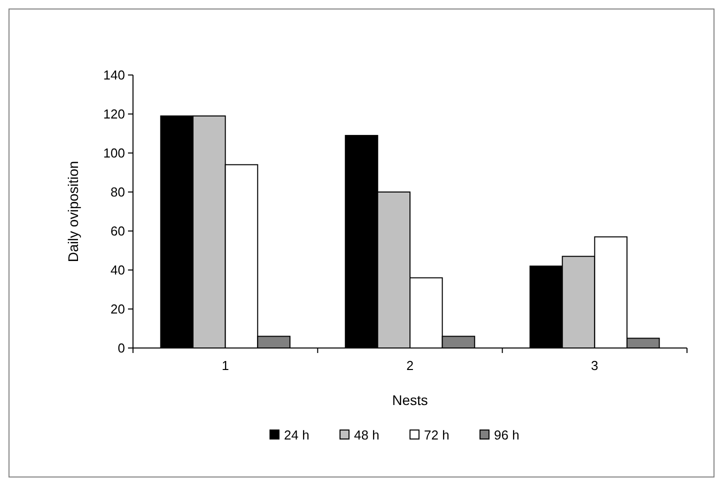 Image resolution: width=723 pixels, height=486 pixels. What do you see at coordinates (121, 348) in the screenshot?
I see `y-tick-label: 0` at bounding box center [121, 348].